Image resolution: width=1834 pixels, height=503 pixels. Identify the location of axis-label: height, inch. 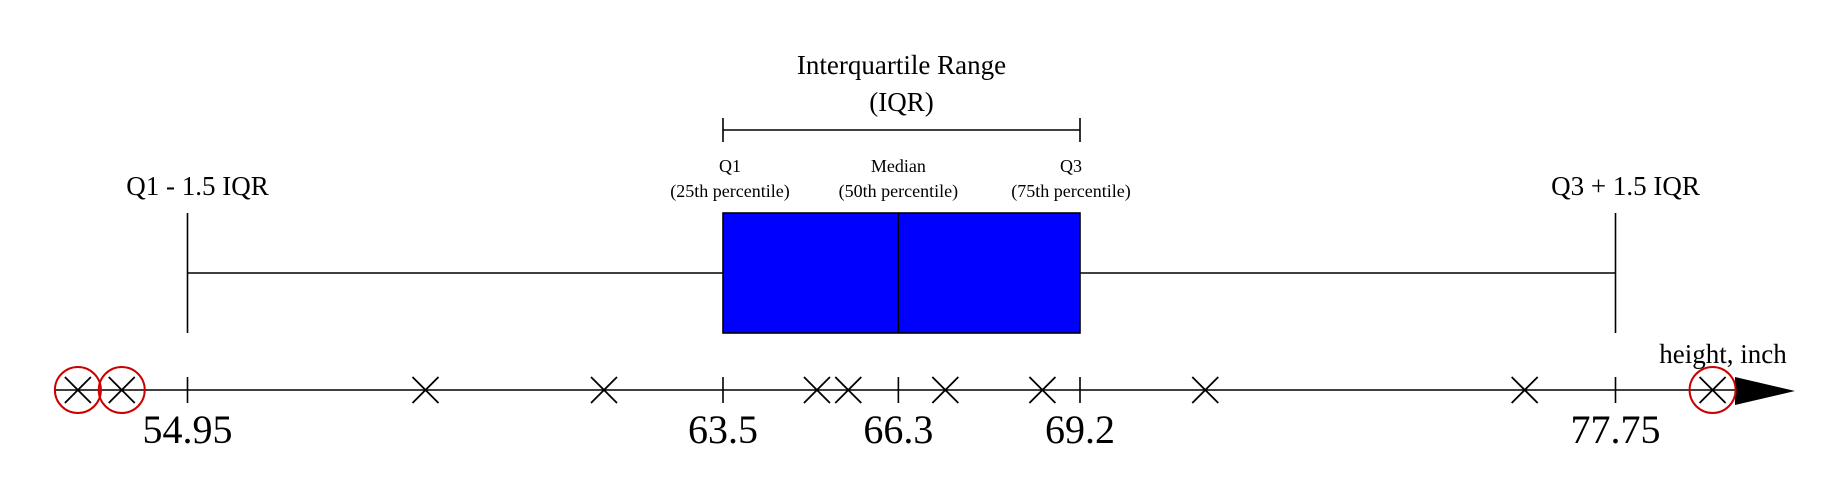
(1723, 354).